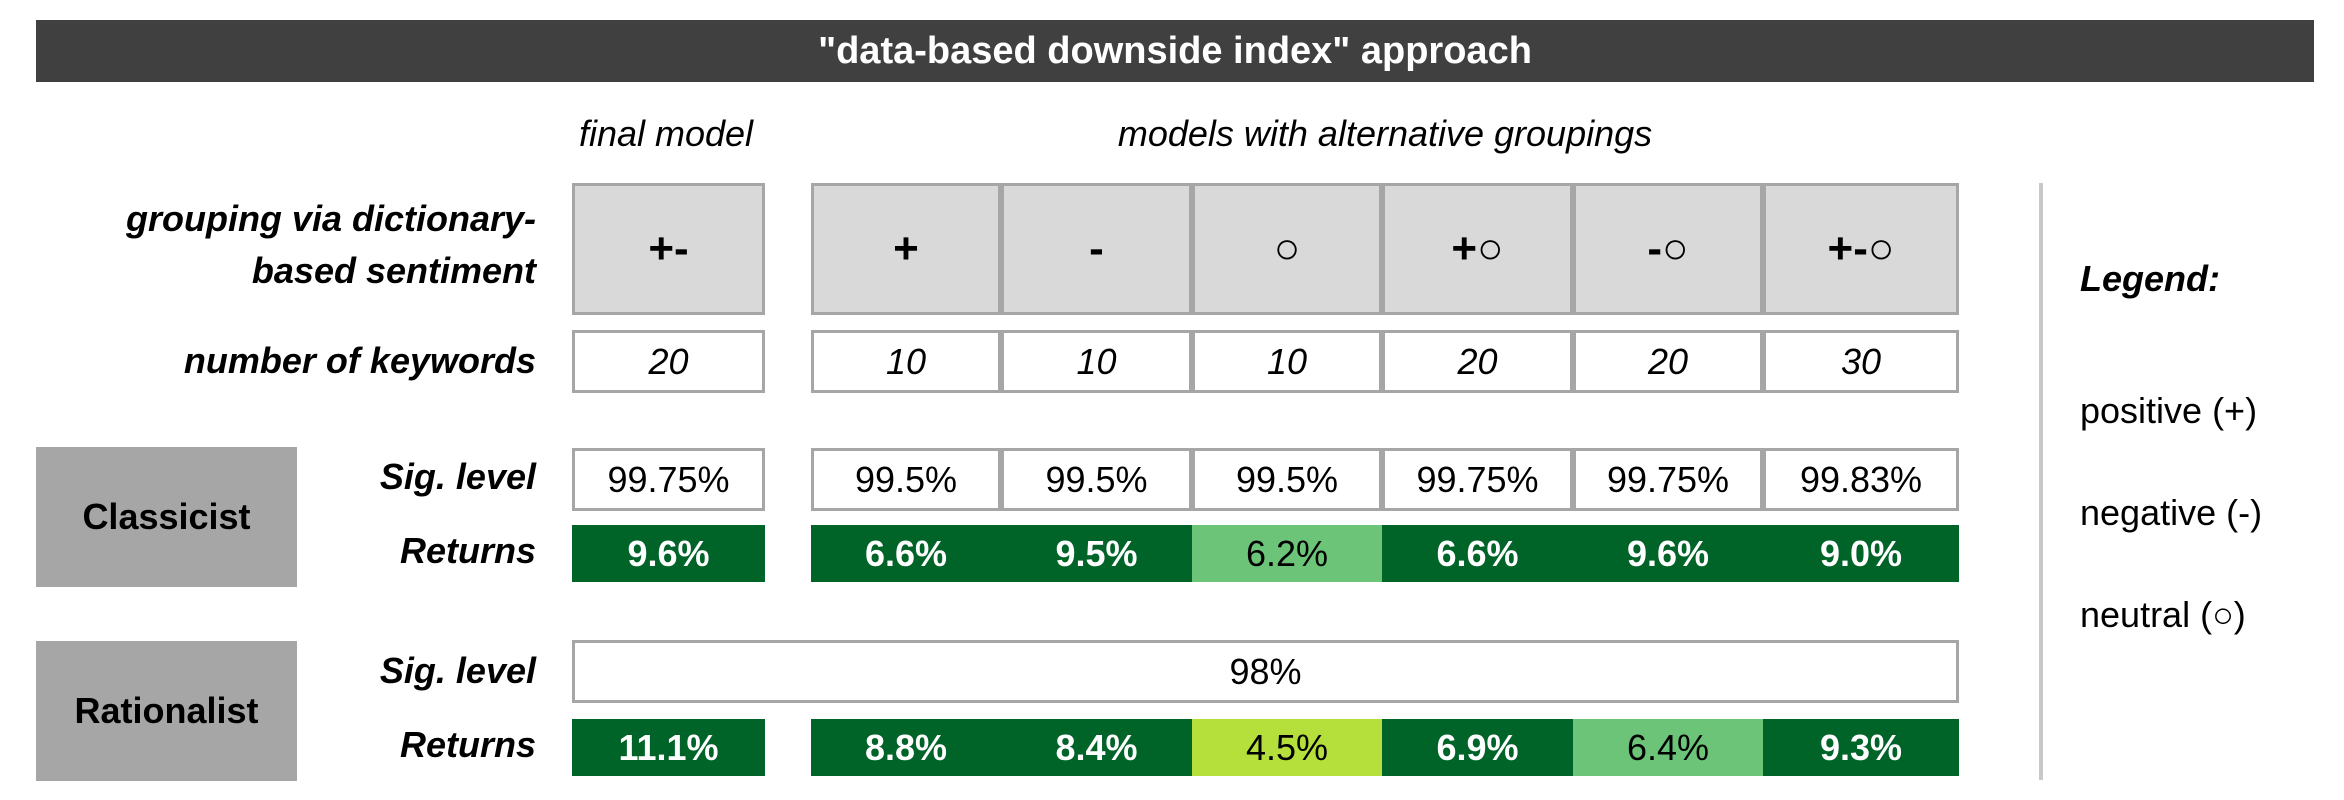 The height and width of the screenshot is (800, 2344). Describe the element at coordinates (2163, 614) in the screenshot. I see `legend-item-neutral: neutral (○)` at that location.